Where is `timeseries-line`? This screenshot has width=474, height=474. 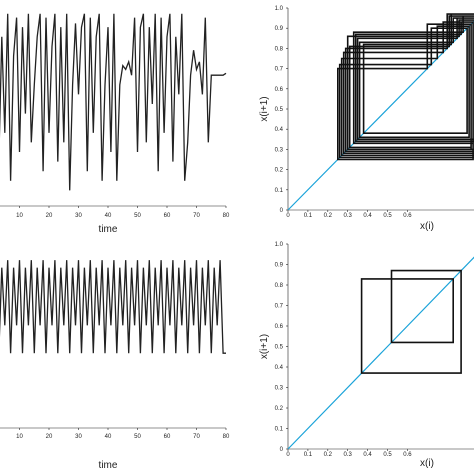
timeseries-line is located at coordinates (113, 307).